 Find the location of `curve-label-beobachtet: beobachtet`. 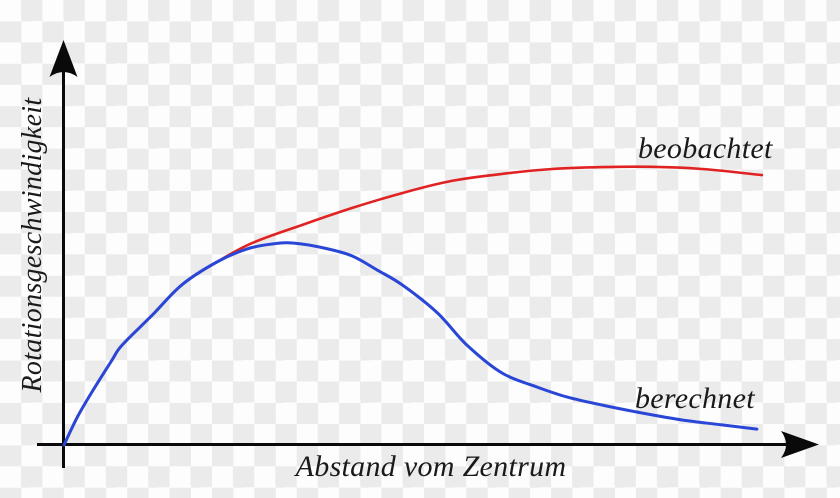

curve-label-beobachtet: beobachtet is located at coordinates (705, 148).